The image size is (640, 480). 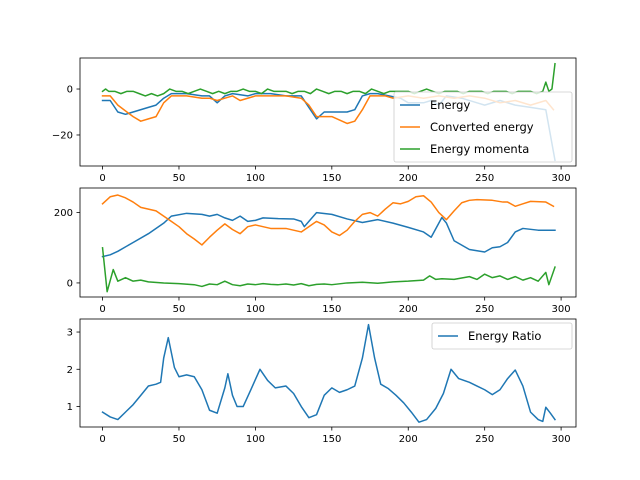 I want to click on legend-label-energy-ratio: Energy Ratio, so click(x=504, y=336).